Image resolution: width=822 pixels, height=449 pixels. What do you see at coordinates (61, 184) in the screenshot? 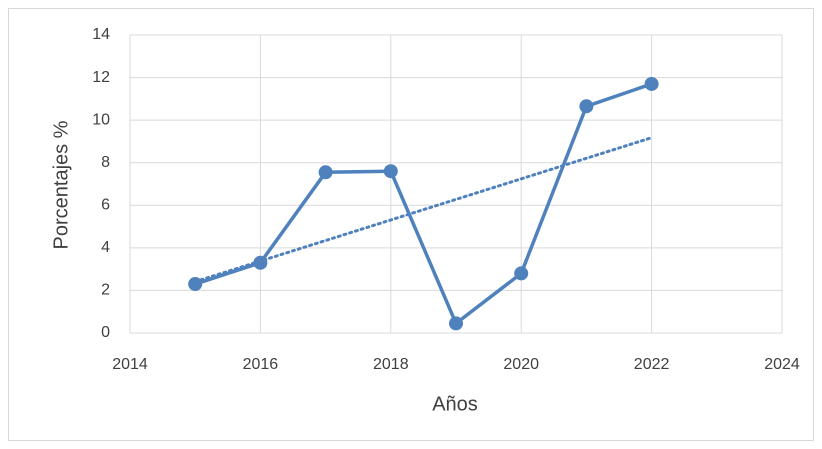
I see `y-axis-title: Porcentajes %` at bounding box center [61, 184].